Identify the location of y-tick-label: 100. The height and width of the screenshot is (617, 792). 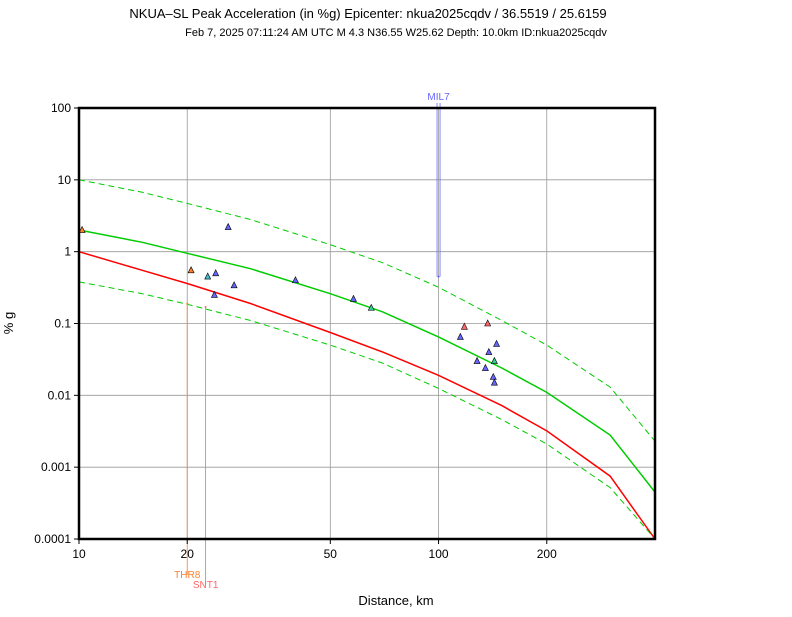
(61, 108).